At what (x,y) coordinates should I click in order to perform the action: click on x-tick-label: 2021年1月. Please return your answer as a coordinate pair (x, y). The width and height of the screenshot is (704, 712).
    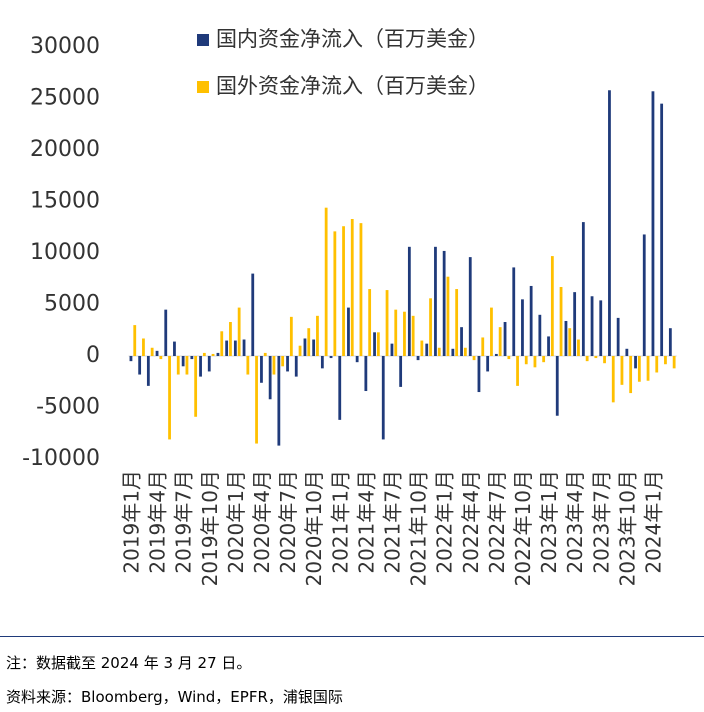
    Looking at the image, I should click on (340, 522).